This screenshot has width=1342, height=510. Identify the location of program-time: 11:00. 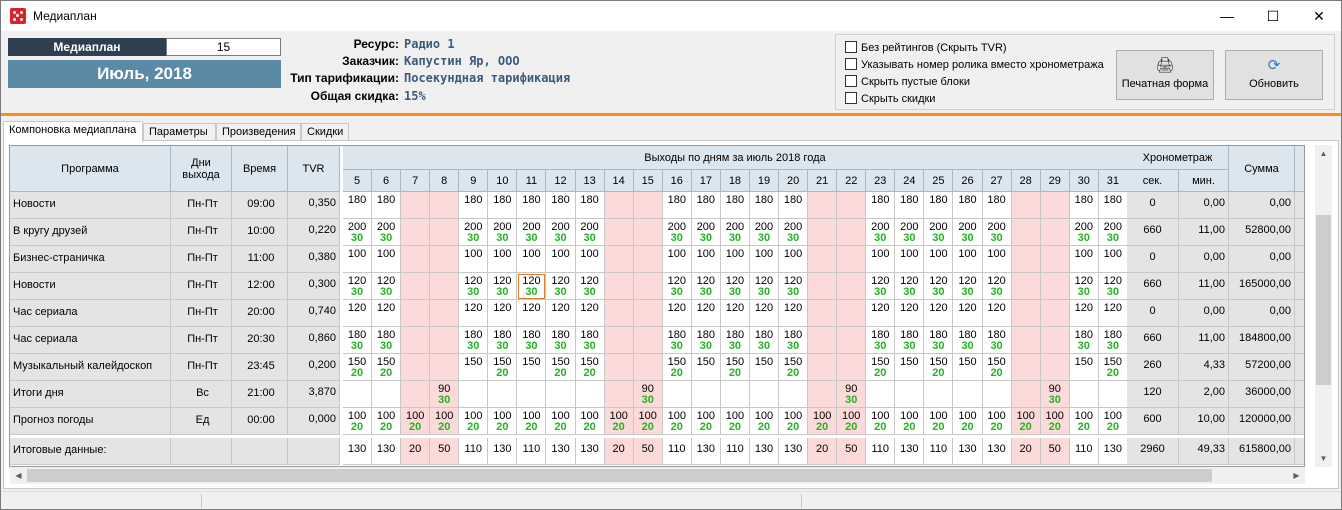
(260, 259).